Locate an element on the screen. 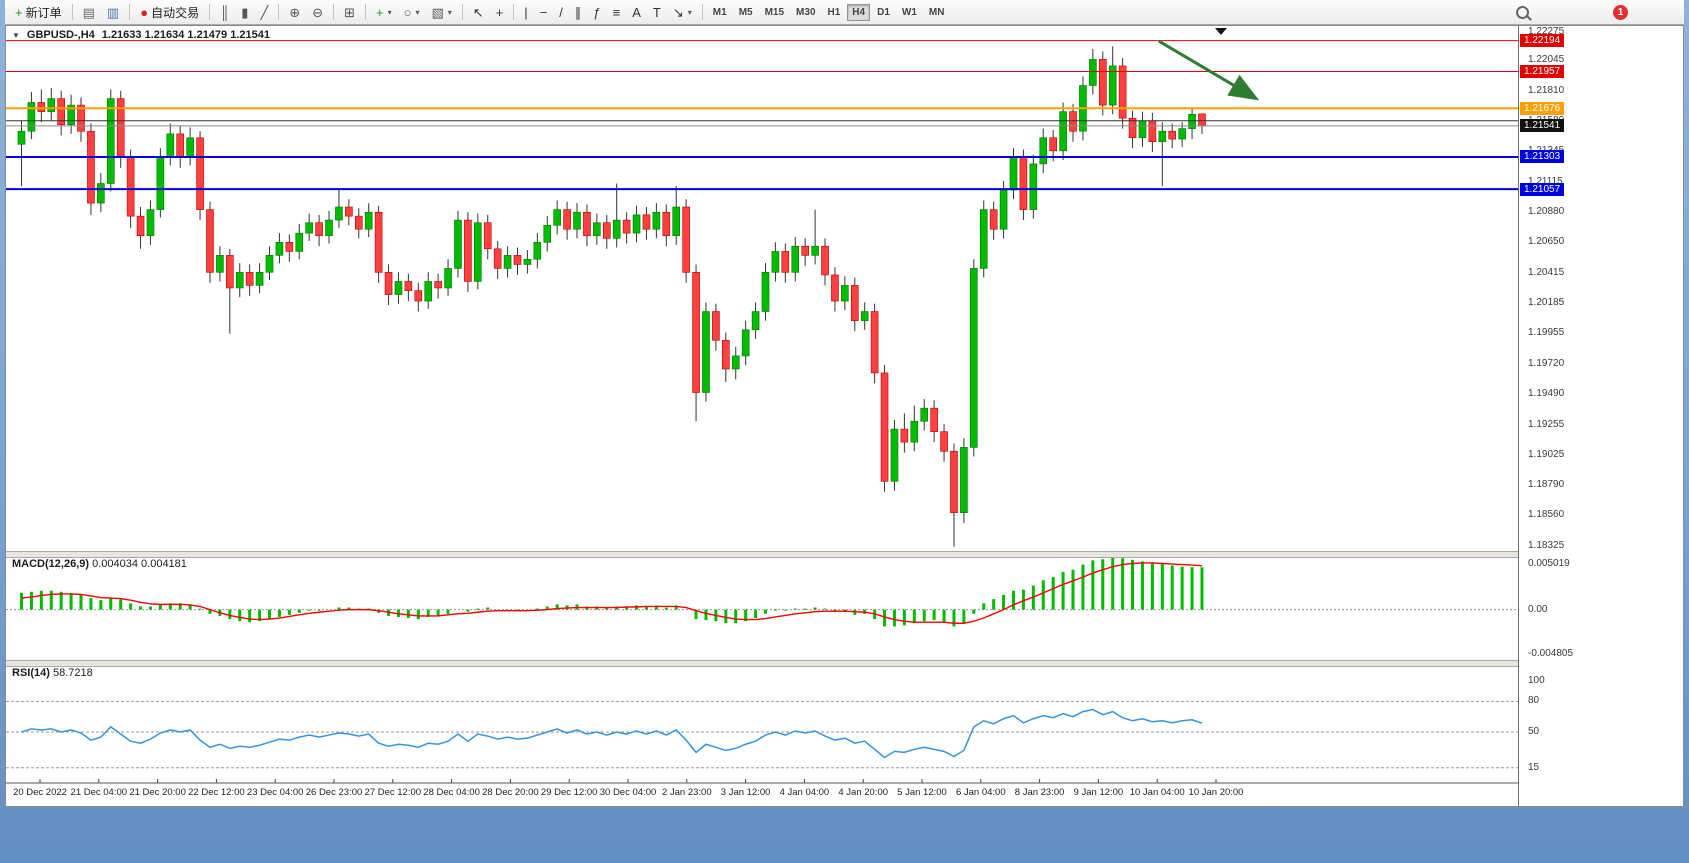 The height and width of the screenshot is (863, 1689). charts-window-button: ▤ is located at coordinates (89, 12).